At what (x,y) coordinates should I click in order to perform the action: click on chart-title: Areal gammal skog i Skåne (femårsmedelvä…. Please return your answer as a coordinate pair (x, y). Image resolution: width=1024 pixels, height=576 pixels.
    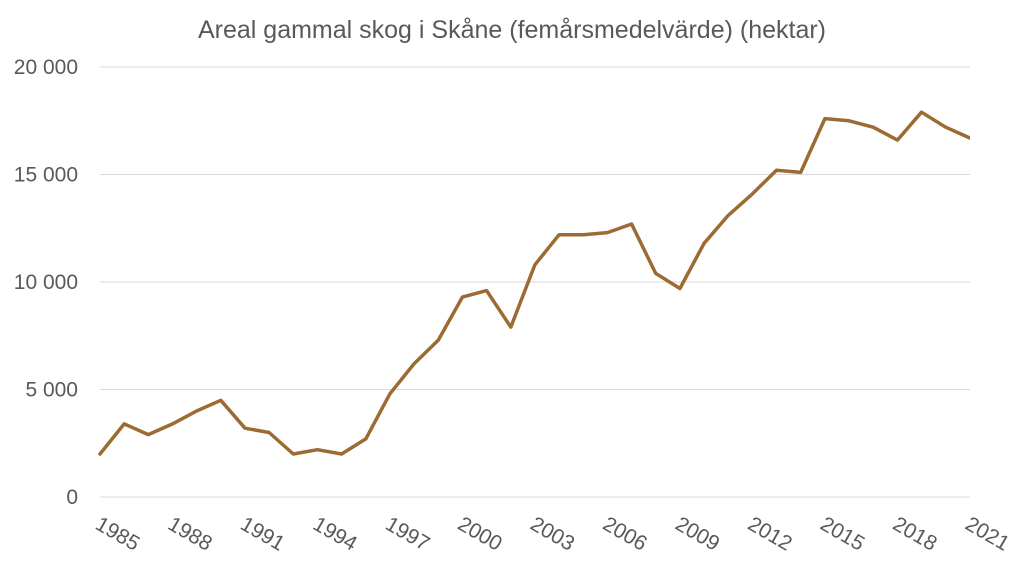
    Looking at the image, I should click on (512, 30).